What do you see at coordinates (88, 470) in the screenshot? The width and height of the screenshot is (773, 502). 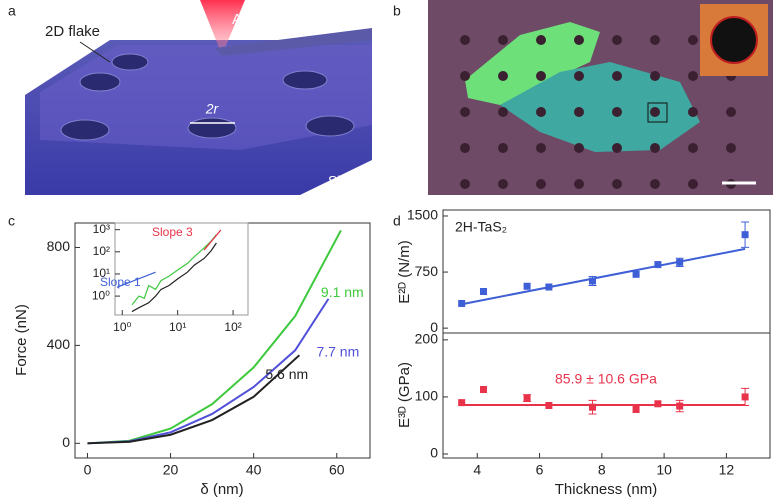 I see `x-tick-label: 0` at bounding box center [88, 470].